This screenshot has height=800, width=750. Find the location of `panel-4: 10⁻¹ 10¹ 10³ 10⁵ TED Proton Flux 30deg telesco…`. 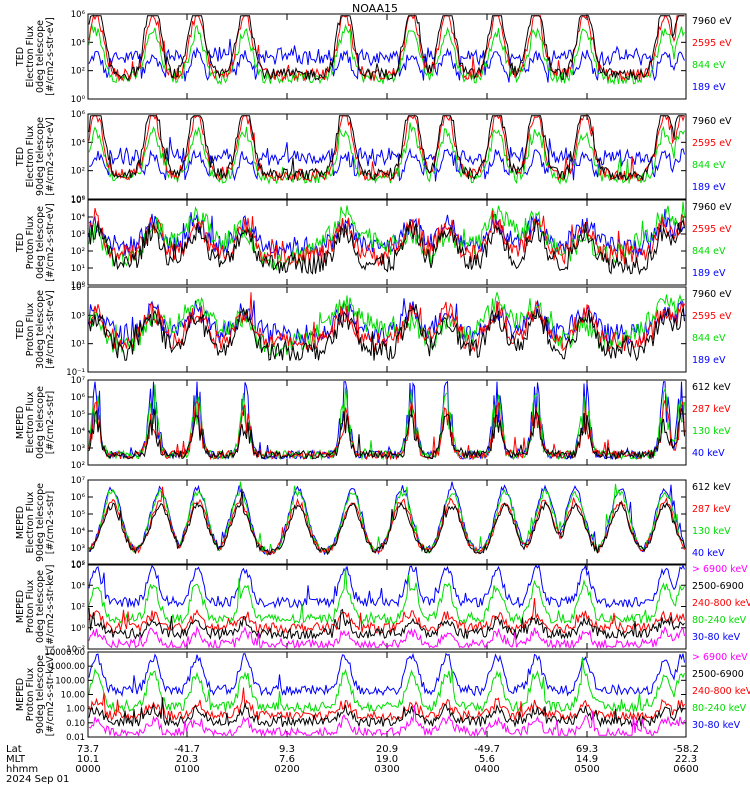

panel-4: 10⁻¹ 10¹ 10³ 10⁵ TED Proton Flux 30deg telesco… is located at coordinates (351, 330).